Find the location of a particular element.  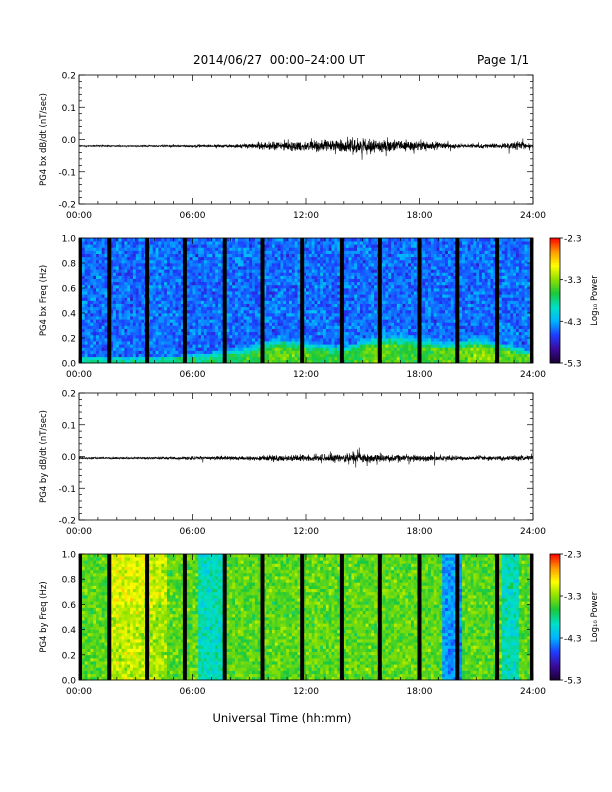

bx-dbdt-trace is located at coordinates (306, 148).